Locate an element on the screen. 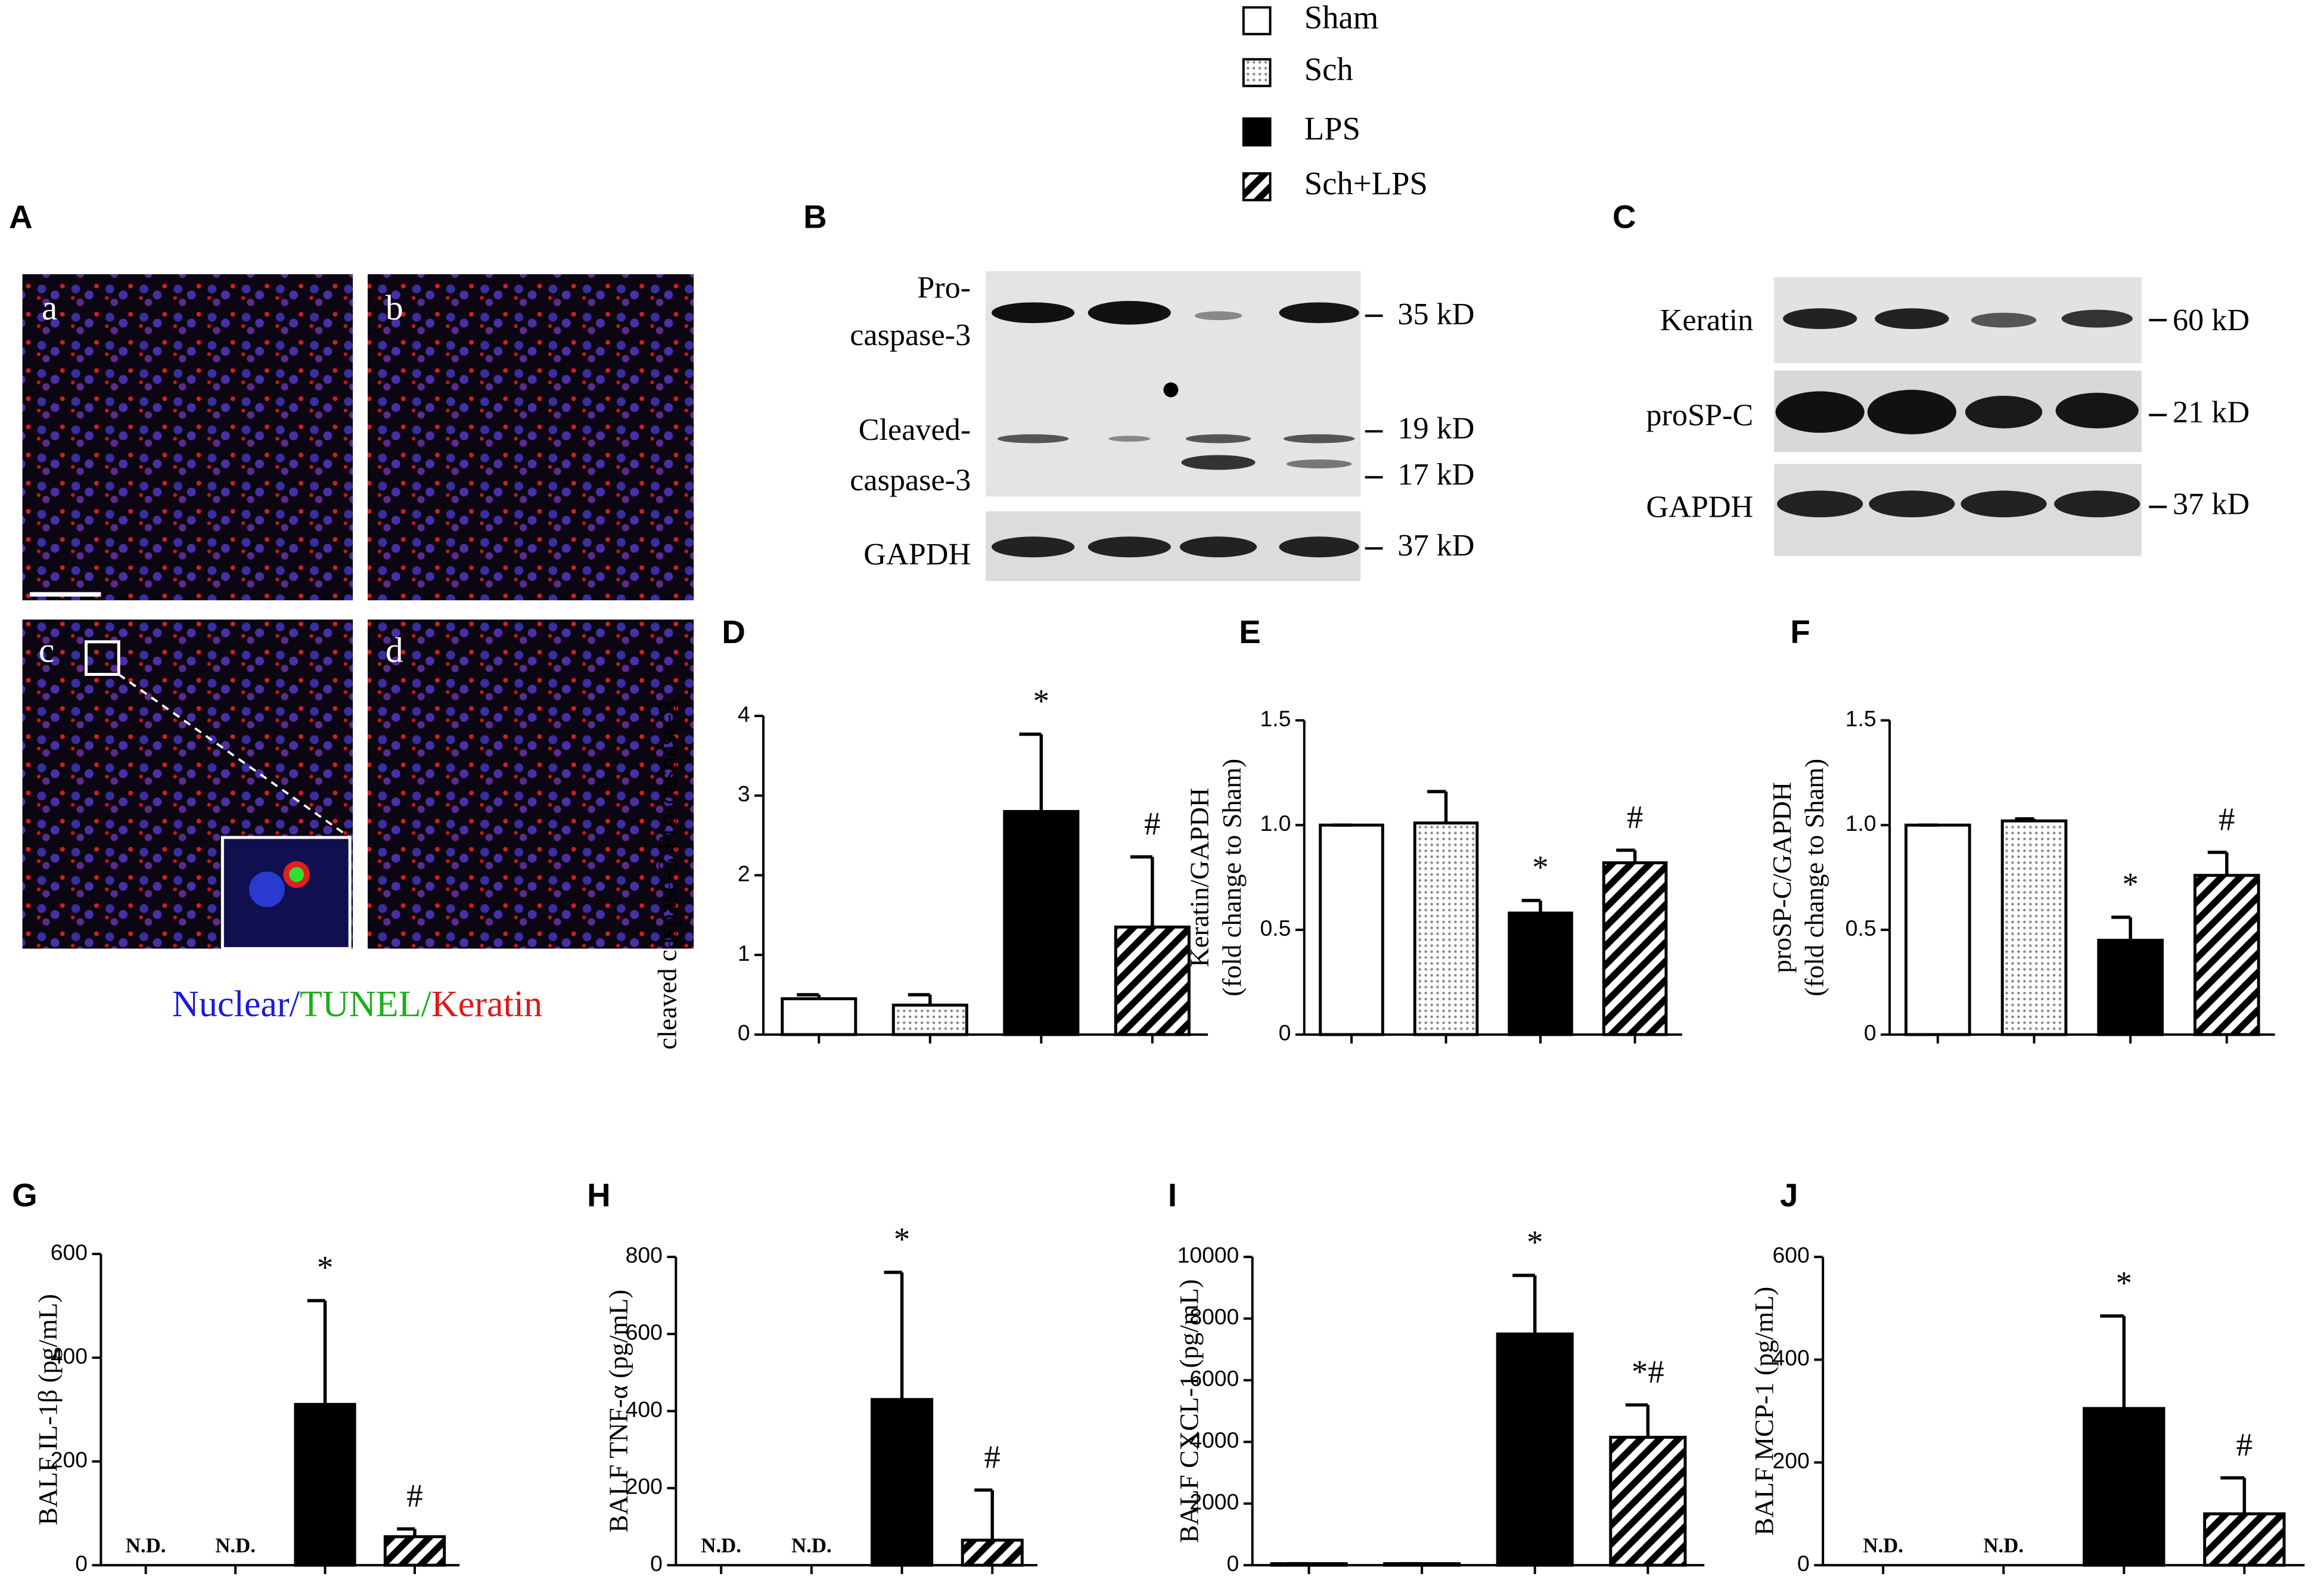 The height and width of the screenshot is (1583, 2324). blot-label: proSP-C is located at coordinates (1699, 415).